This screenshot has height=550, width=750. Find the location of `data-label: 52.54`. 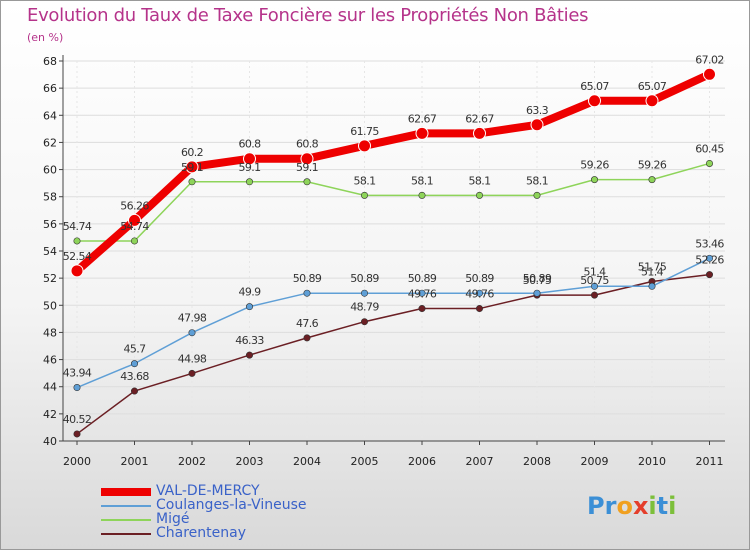

data-label: 52.54 is located at coordinates (77, 256).